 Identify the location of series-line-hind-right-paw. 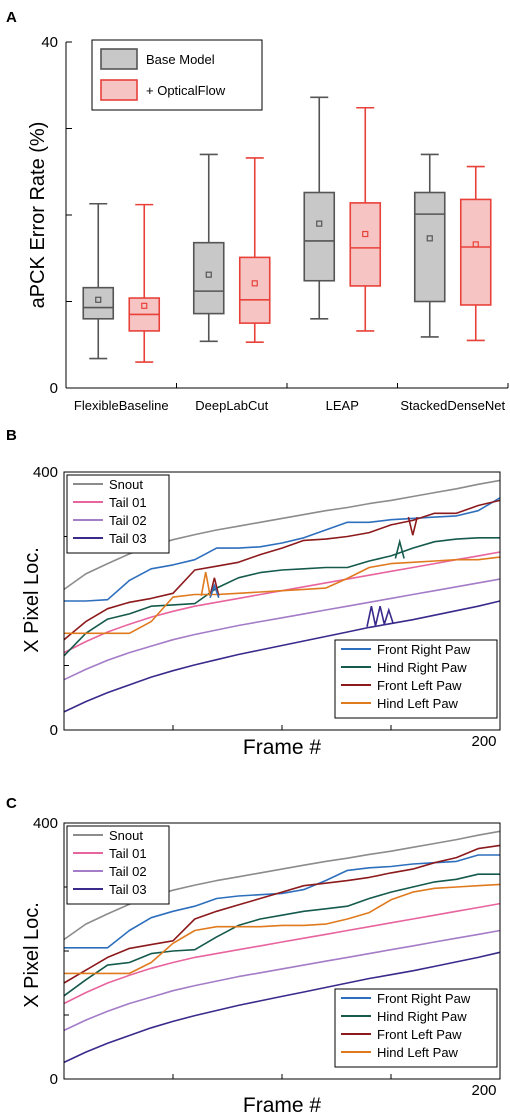
(281, 597).